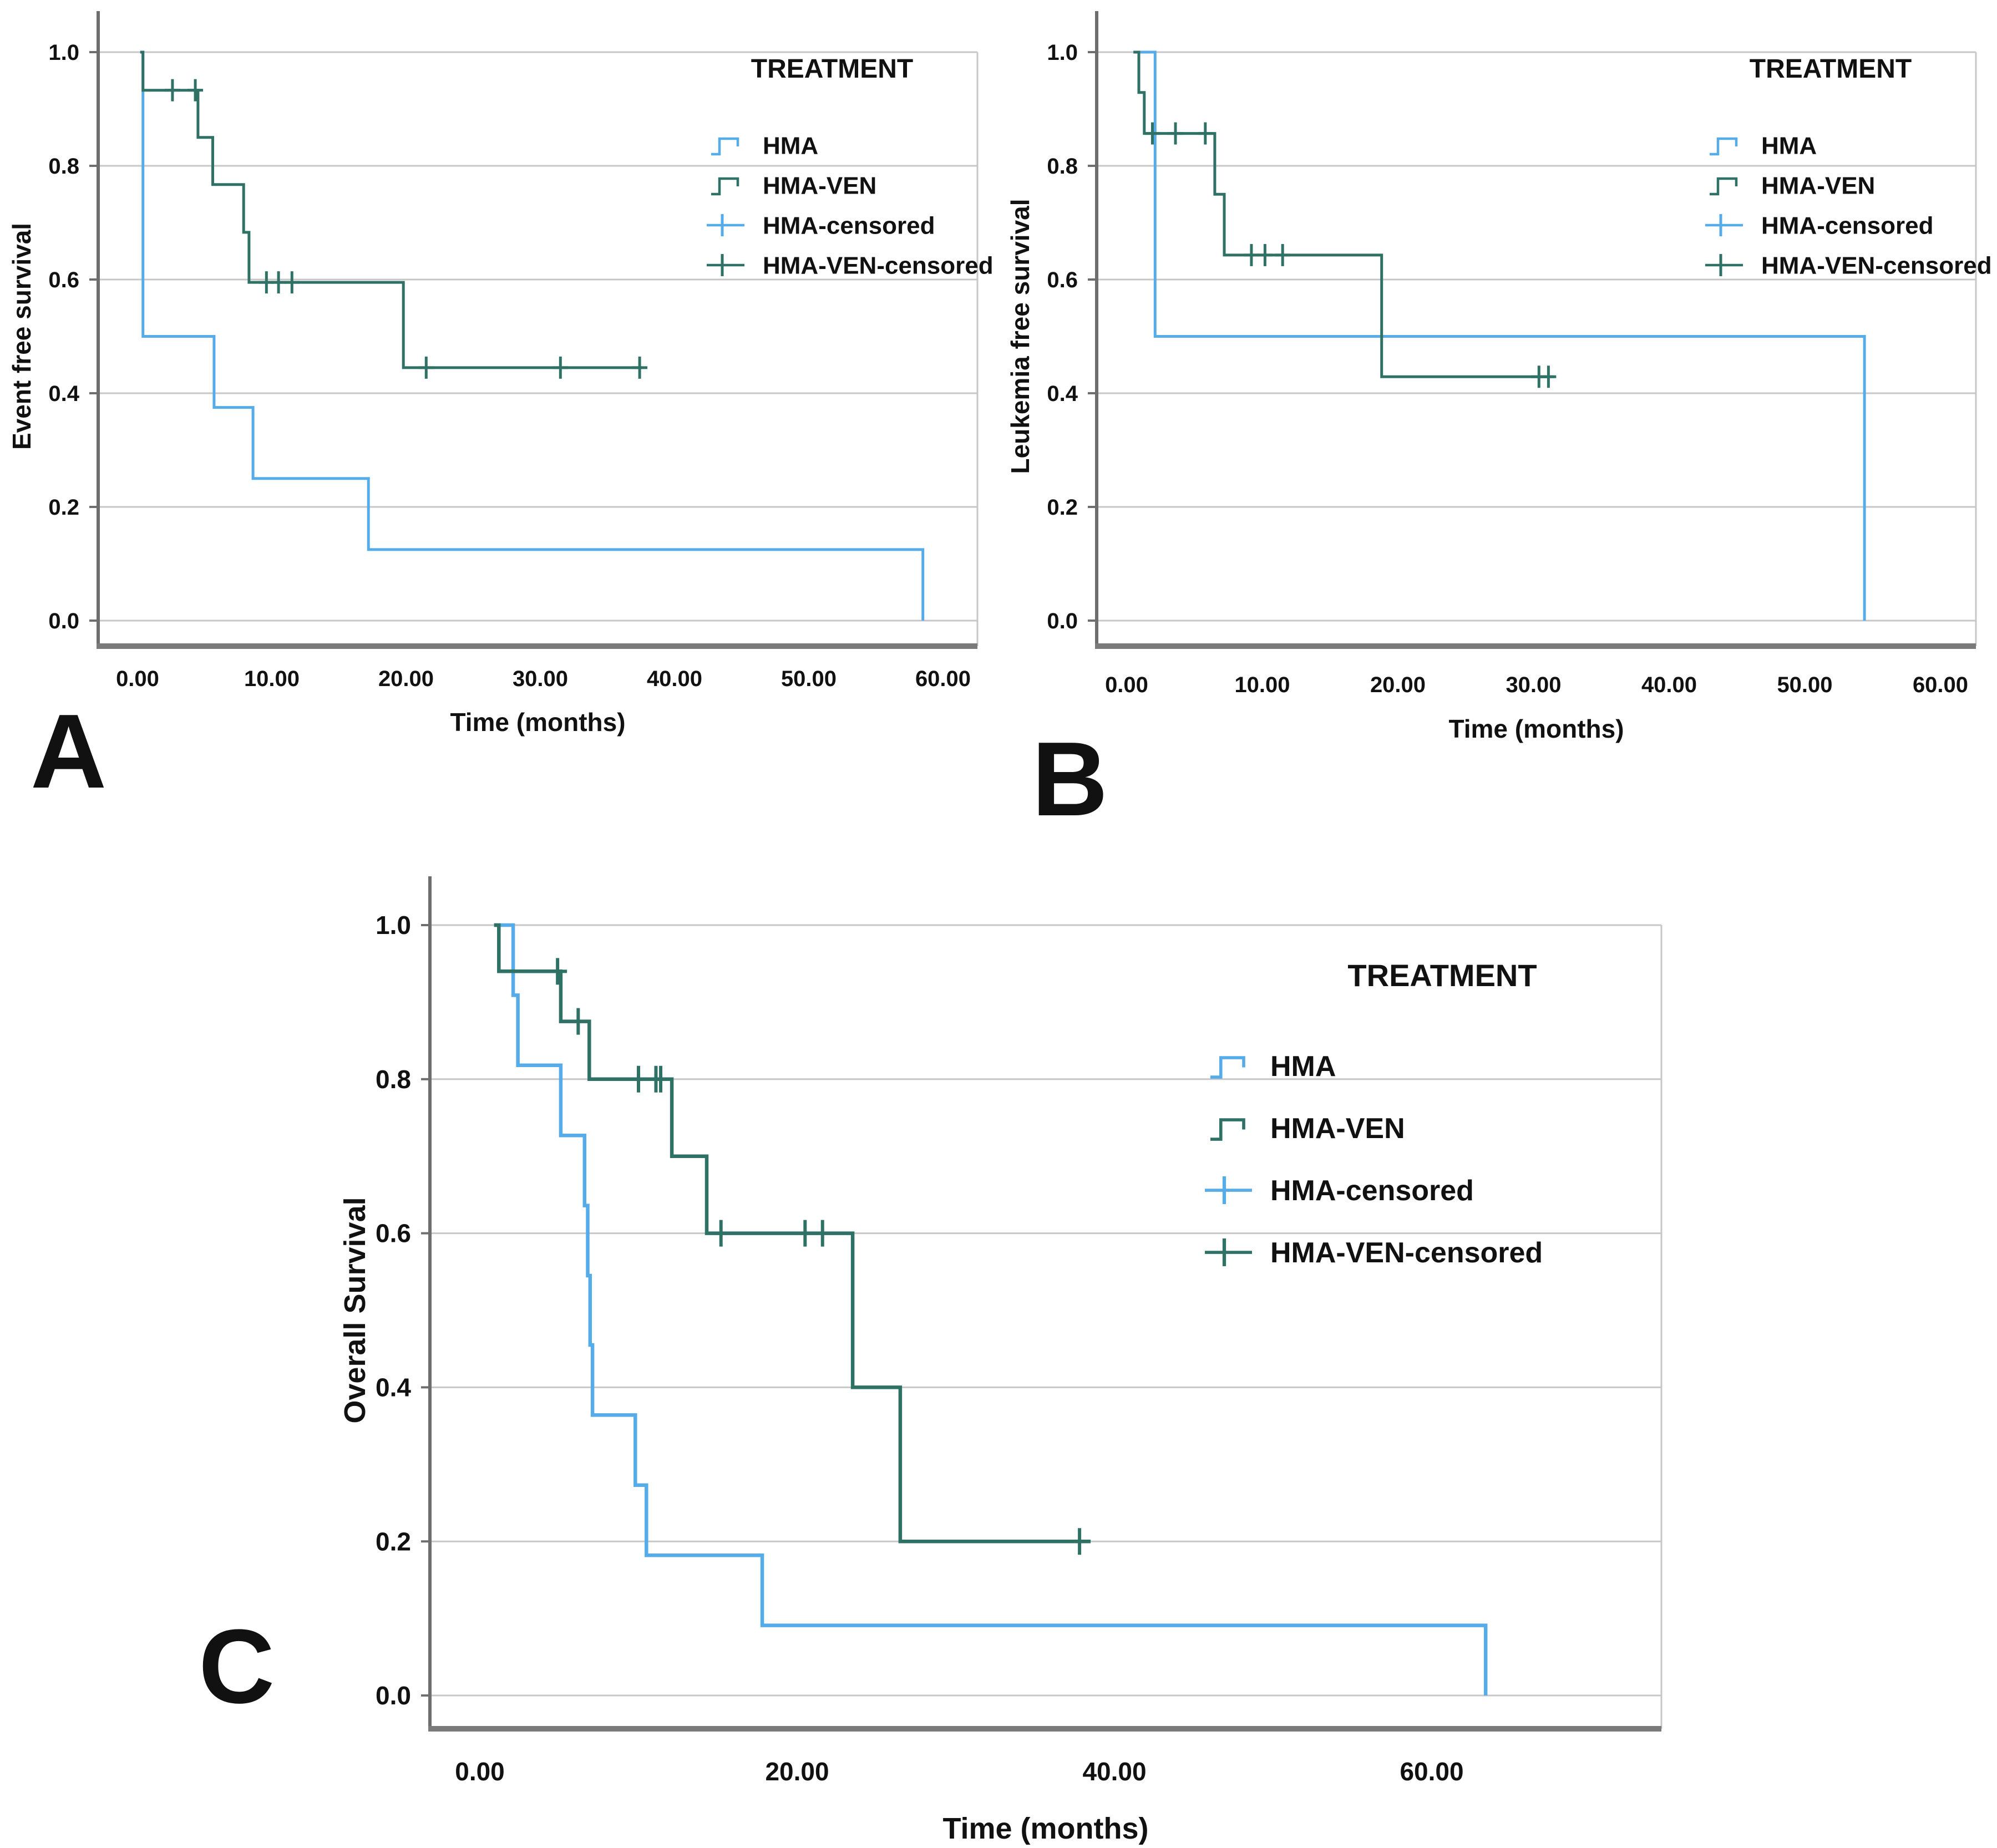 This screenshot has width=1997, height=1848. I want to click on panel-letter: B, so click(1070, 776).